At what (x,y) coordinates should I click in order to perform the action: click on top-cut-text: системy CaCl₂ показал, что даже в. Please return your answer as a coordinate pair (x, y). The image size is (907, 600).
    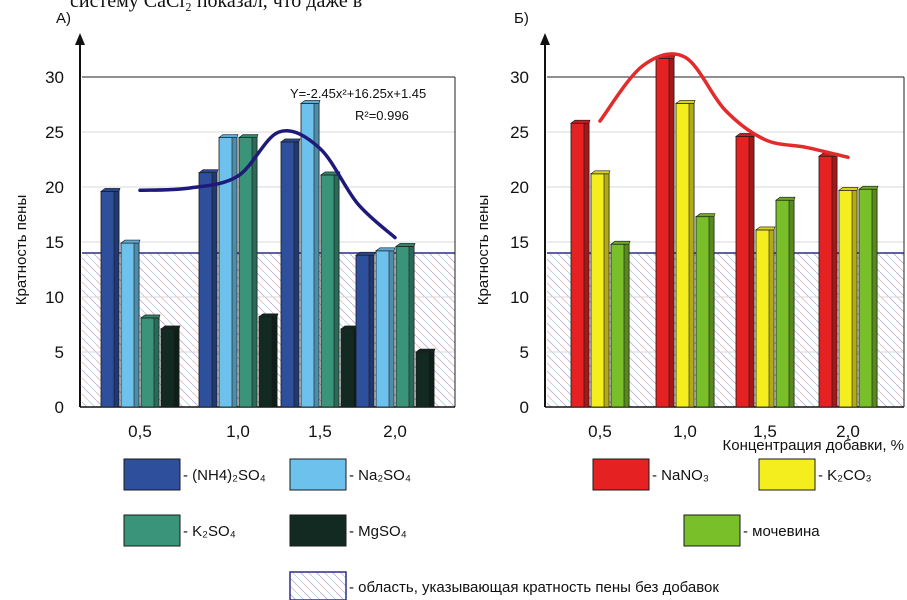
    Looking at the image, I should click on (216, 6).